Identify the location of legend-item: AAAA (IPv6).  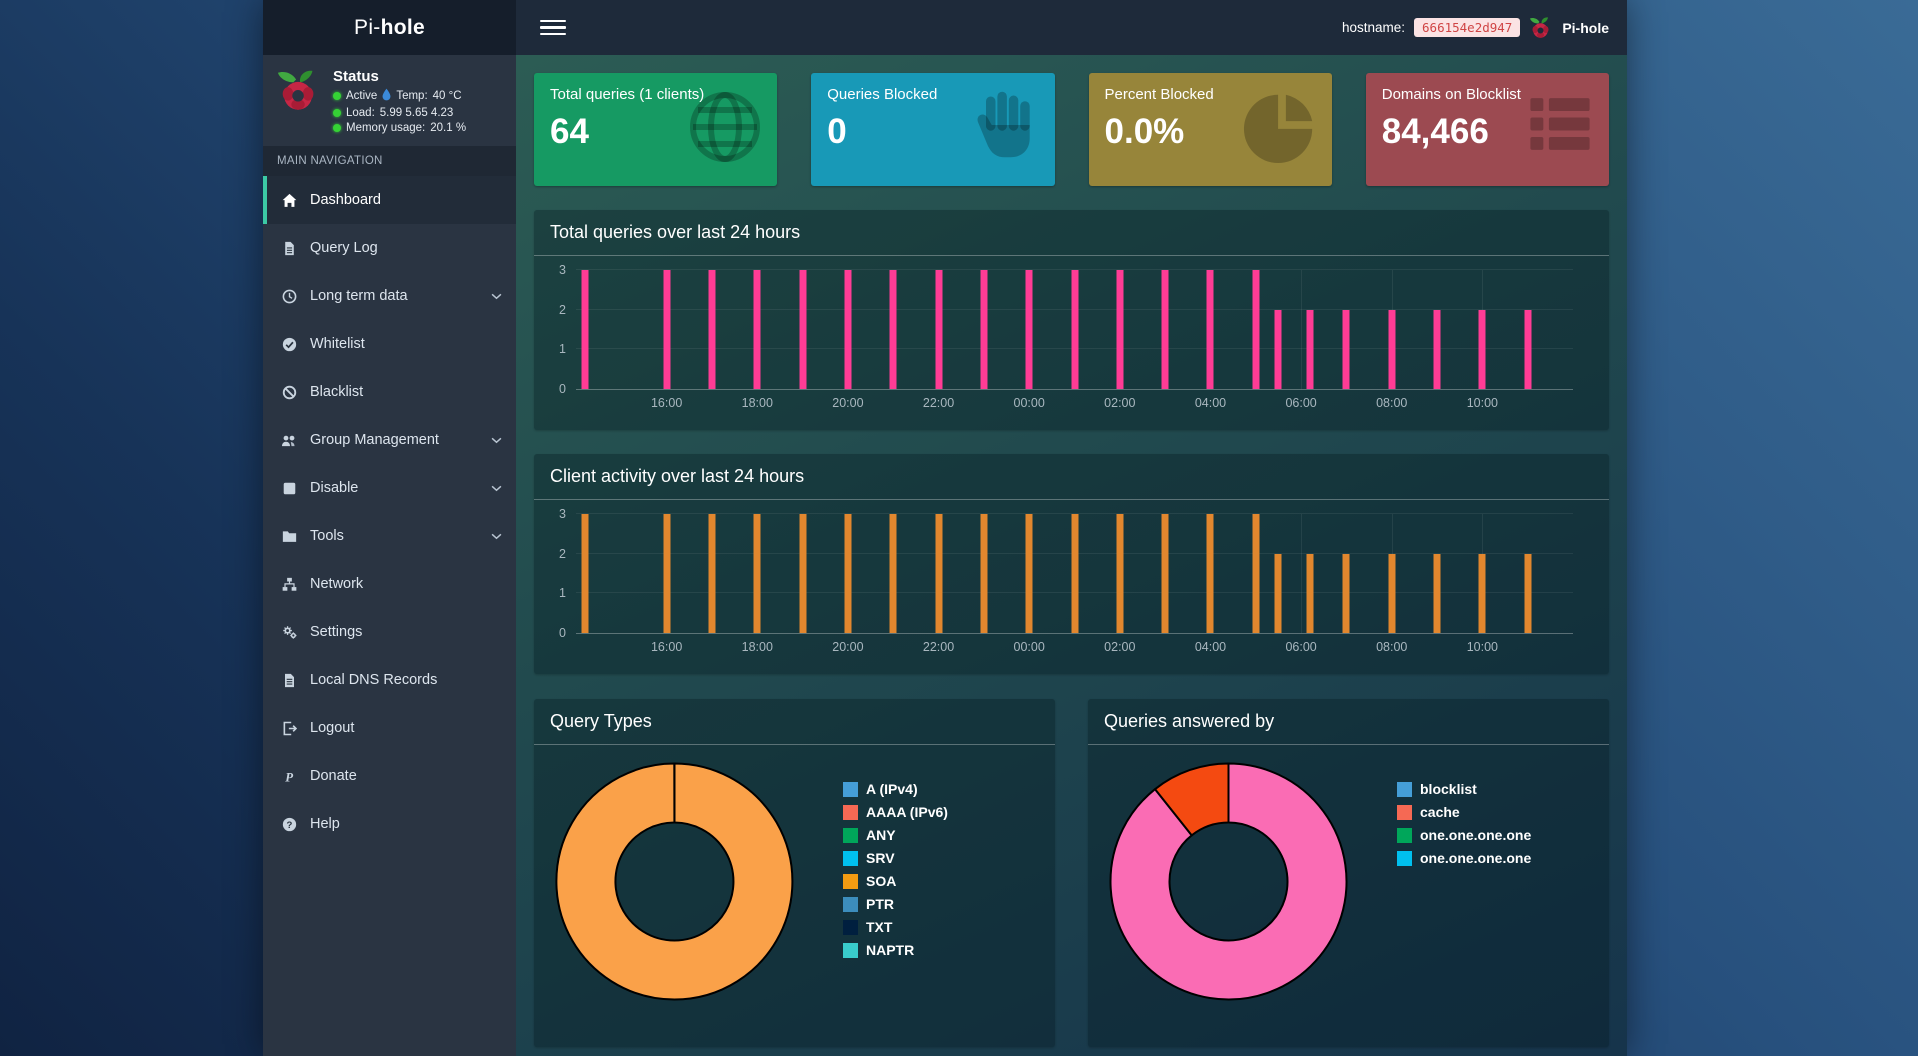
(895, 812).